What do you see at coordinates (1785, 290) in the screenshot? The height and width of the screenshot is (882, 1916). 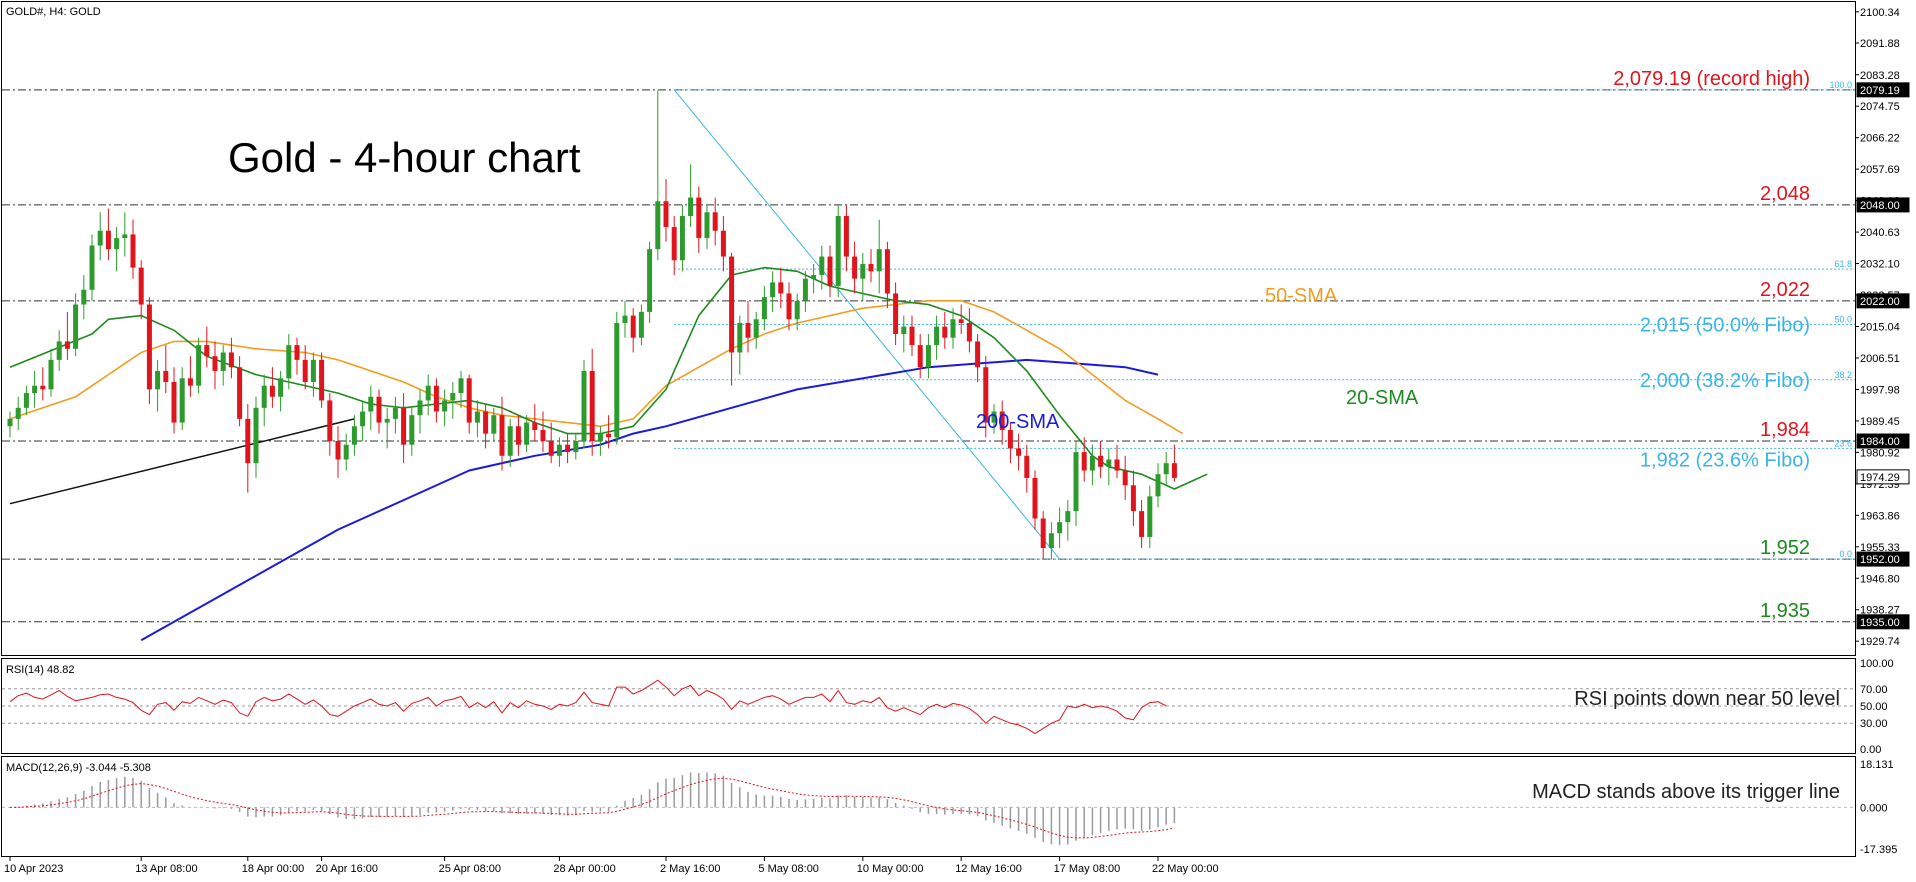 I see `level-label: 2,022` at bounding box center [1785, 290].